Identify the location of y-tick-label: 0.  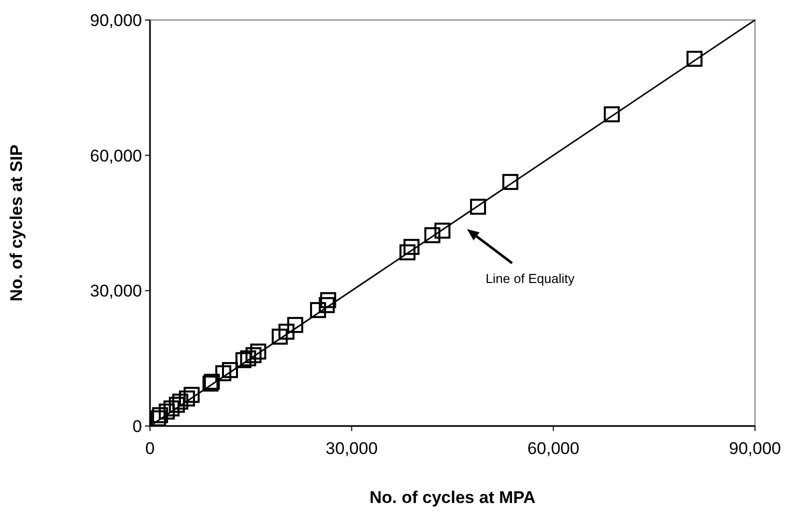
(137, 426).